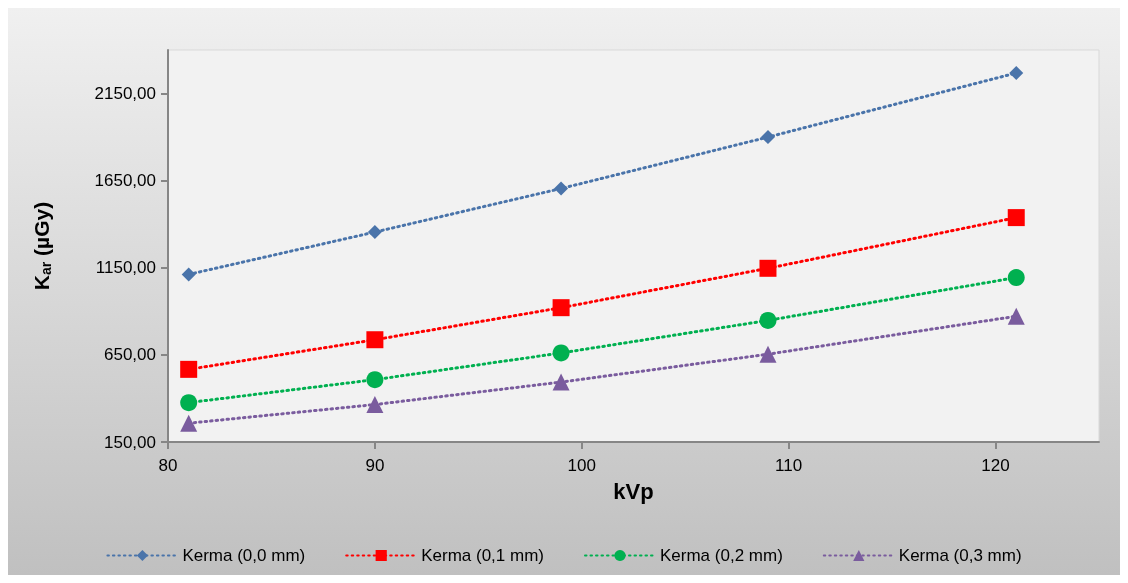 The width and height of the screenshot is (1128, 583). I want to click on legend-label: Kerma (0,0 mm), so click(244, 555).